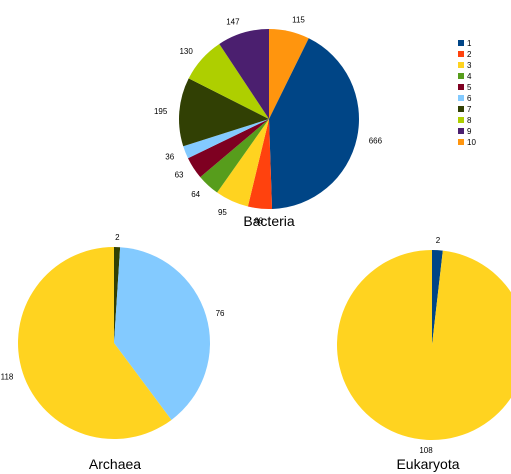 The width and height of the screenshot is (511, 474). What do you see at coordinates (469, 131) in the screenshot?
I see `legend-label-9: 9` at bounding box center [469, 131].